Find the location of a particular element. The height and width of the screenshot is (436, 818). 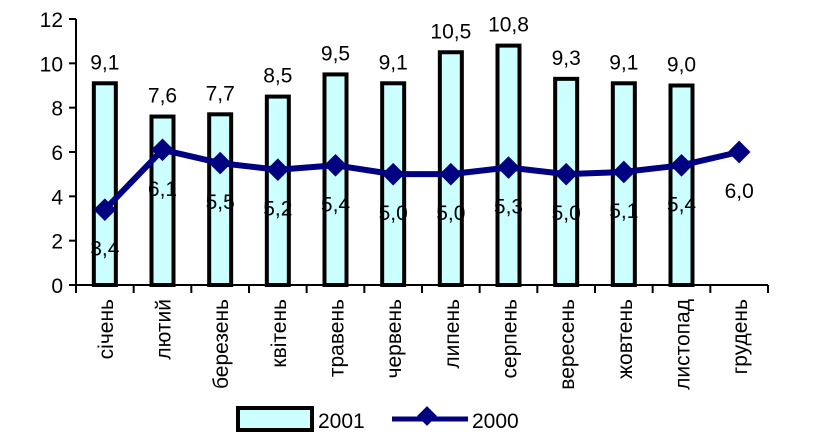

legend-label-2001: 2001 is located at coordinates (341, 421).